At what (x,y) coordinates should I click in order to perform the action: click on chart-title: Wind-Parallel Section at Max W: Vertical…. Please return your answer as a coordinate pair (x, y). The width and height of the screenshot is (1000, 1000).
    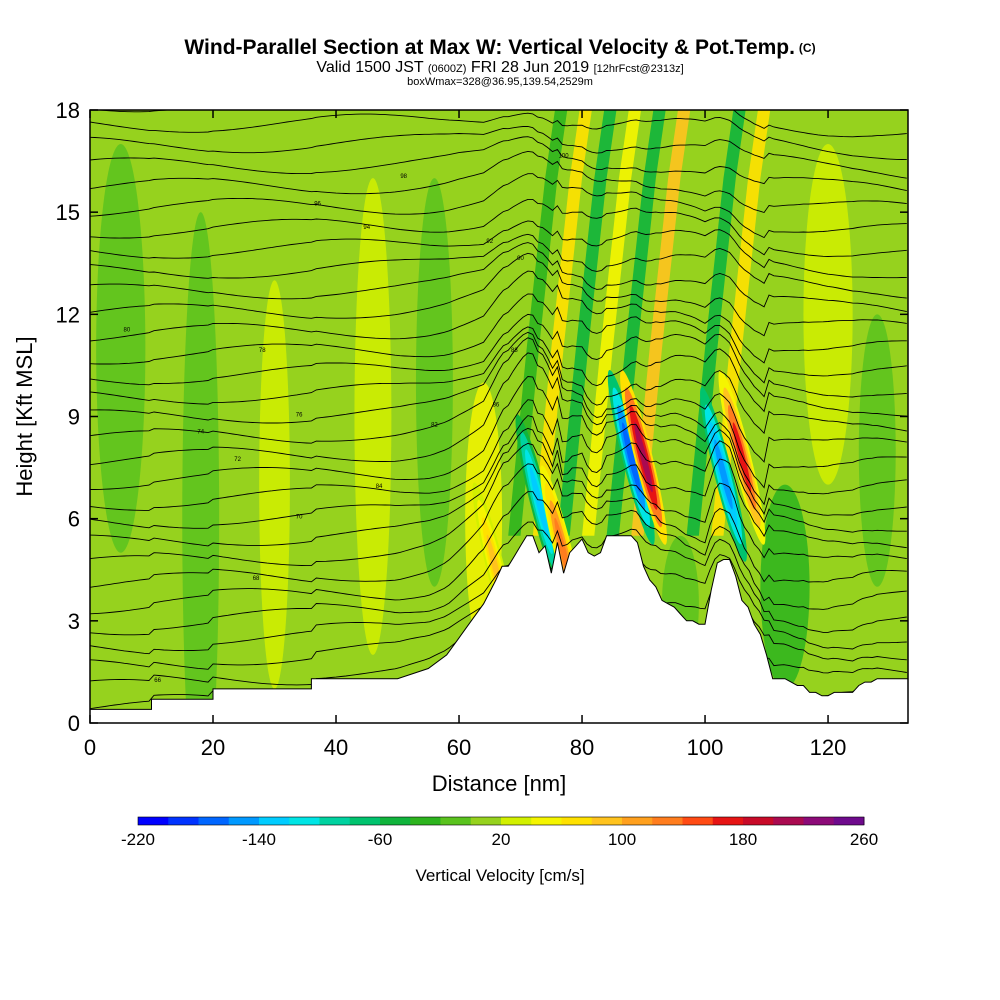
    Looking at the image, I should click on (500, 47).